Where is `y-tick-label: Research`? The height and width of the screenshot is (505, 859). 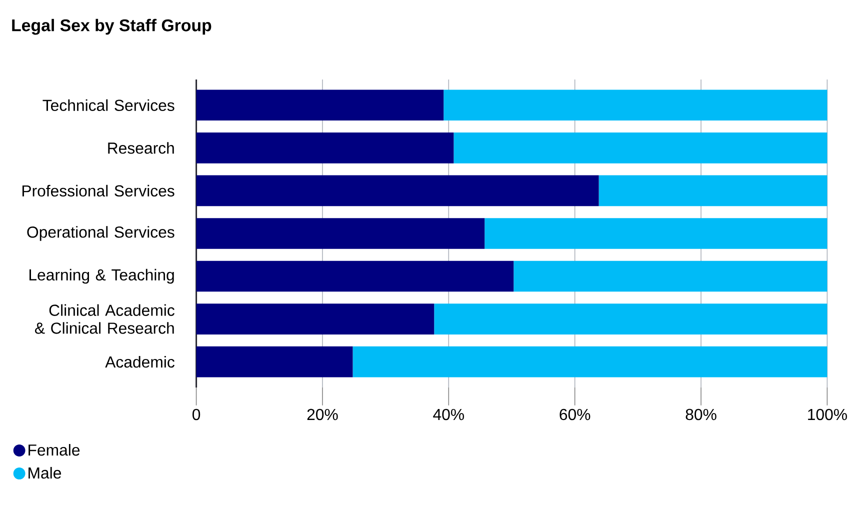
y-tick-label: Research is located at coordinates (141, 148).